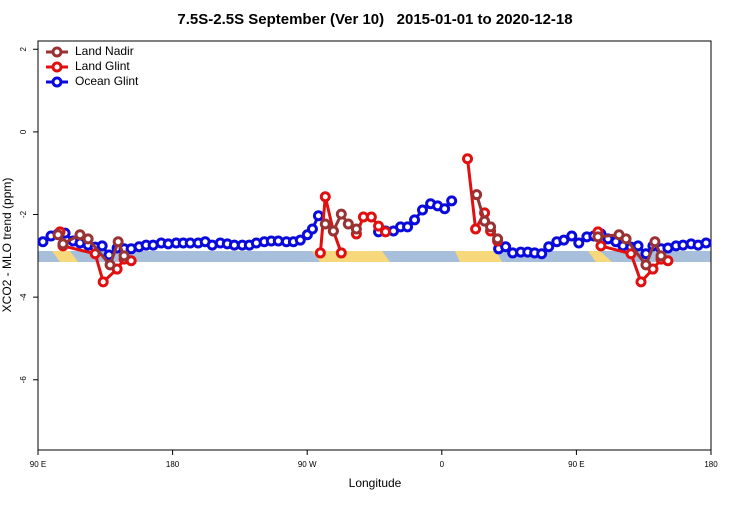 This screenshot has height=505, width=750. I want to click on legend-label: Ocean Glint, so click(107, 81).